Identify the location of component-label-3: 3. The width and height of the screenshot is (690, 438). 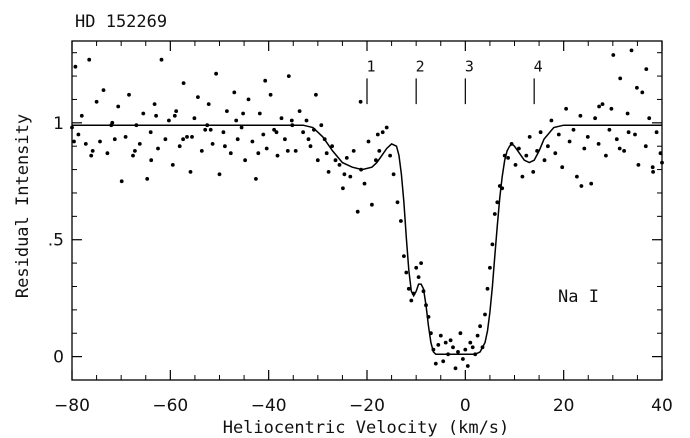
(469, 66).